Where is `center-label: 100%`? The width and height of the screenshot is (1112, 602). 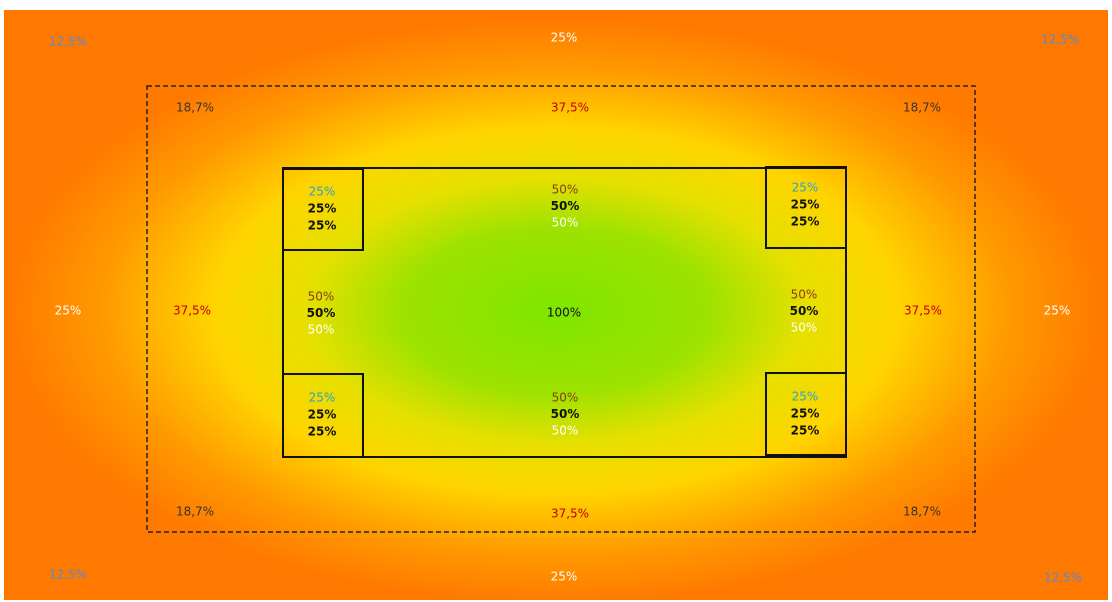
center-label: 100% is located at coordinates (564, 313).